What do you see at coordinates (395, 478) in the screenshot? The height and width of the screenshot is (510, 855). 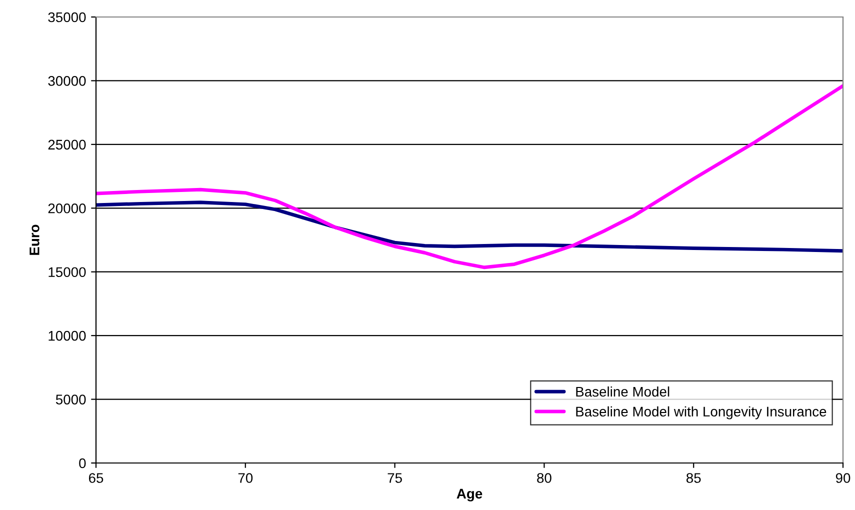 I see `x-tick-label: 75` at bounding box center [395, 478].